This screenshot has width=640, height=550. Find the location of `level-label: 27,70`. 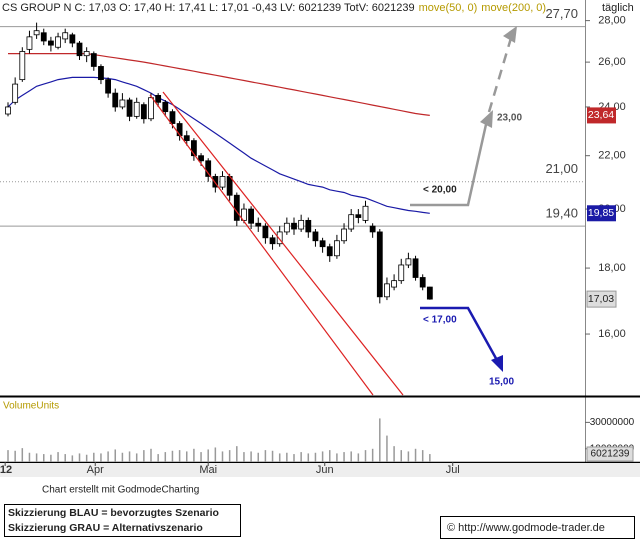

level-label: 27,70 is located at coordinates (561, 13).